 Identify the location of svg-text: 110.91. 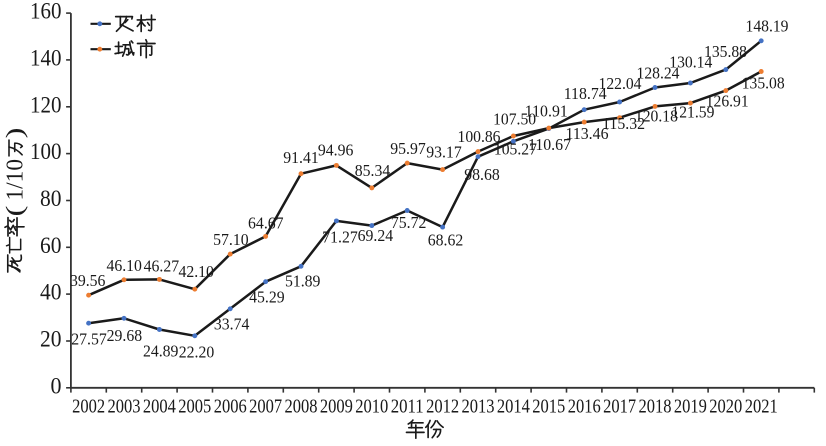
(546, 111).